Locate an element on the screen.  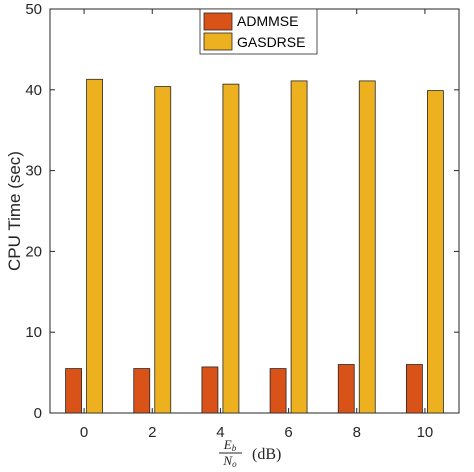
y-tick-label: 20 is located at coordinates (33, 251).